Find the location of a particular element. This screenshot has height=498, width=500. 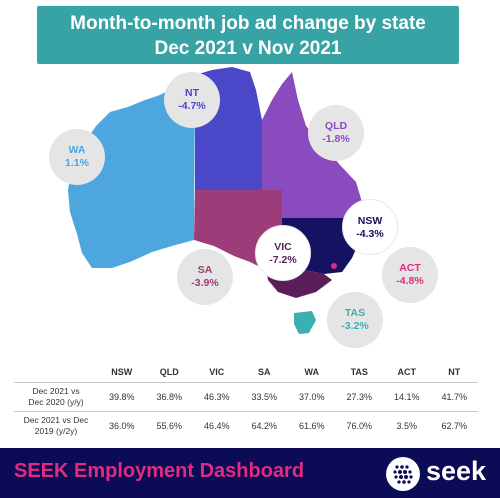

bubble-qld: QLD -1.8% is located at coordinates (336, 133).